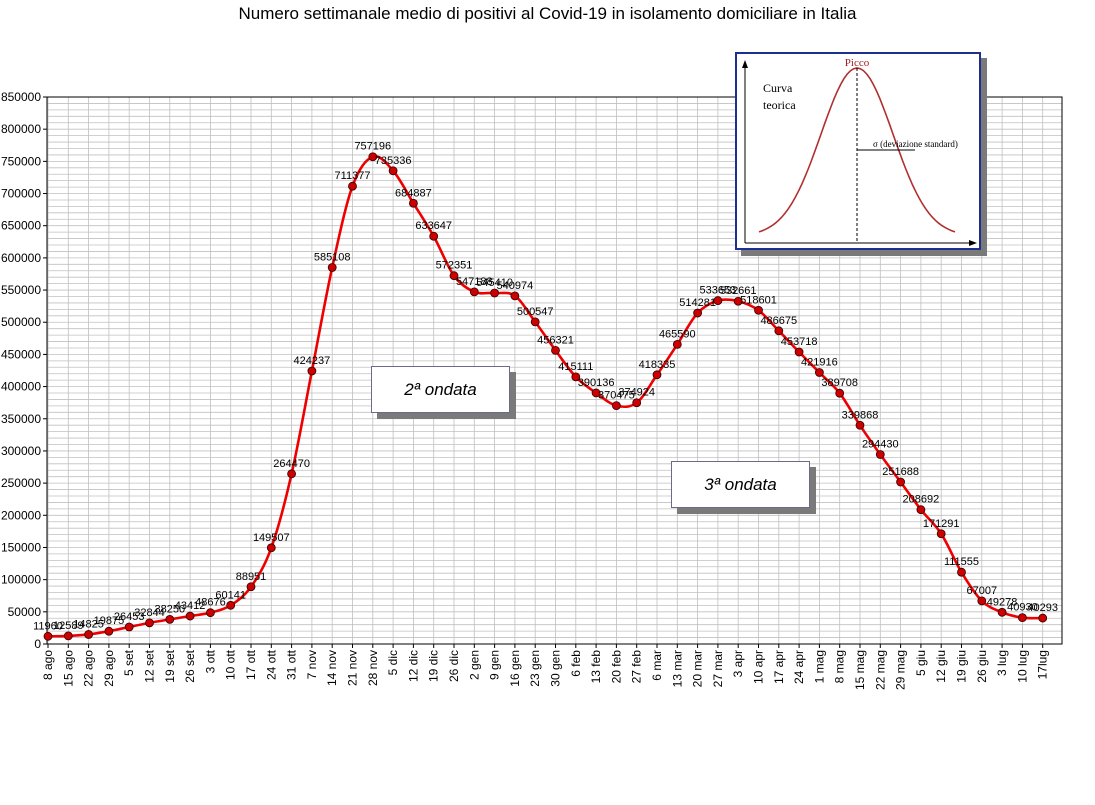 The width and height of the screenshot is (1095, 805). What do you see at coordinates (900, 472) in the screenshot?
I see `data-label: 251688` at bounding box center [900, 472].